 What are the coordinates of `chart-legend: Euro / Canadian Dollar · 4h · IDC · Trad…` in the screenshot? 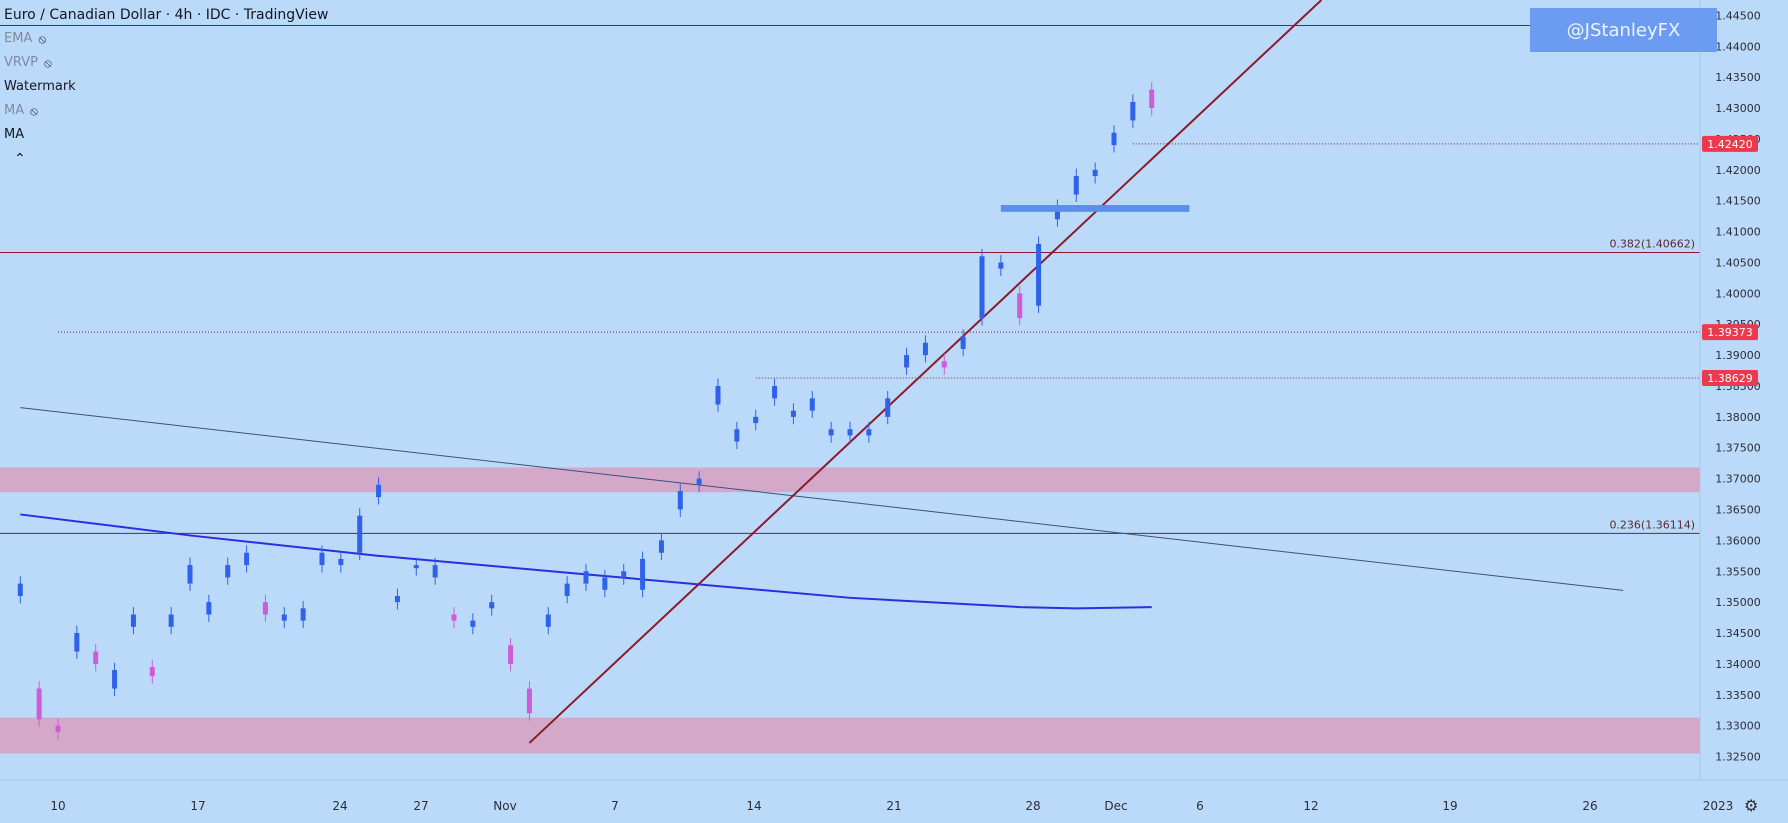 It's located at (166, 87).